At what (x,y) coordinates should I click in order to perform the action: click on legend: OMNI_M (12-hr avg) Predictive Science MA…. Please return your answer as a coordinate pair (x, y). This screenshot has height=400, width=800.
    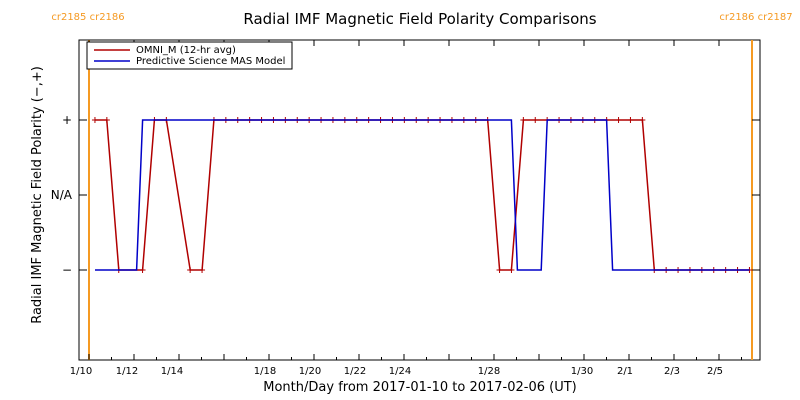
    Looking at the image, I should click on (189, 55).